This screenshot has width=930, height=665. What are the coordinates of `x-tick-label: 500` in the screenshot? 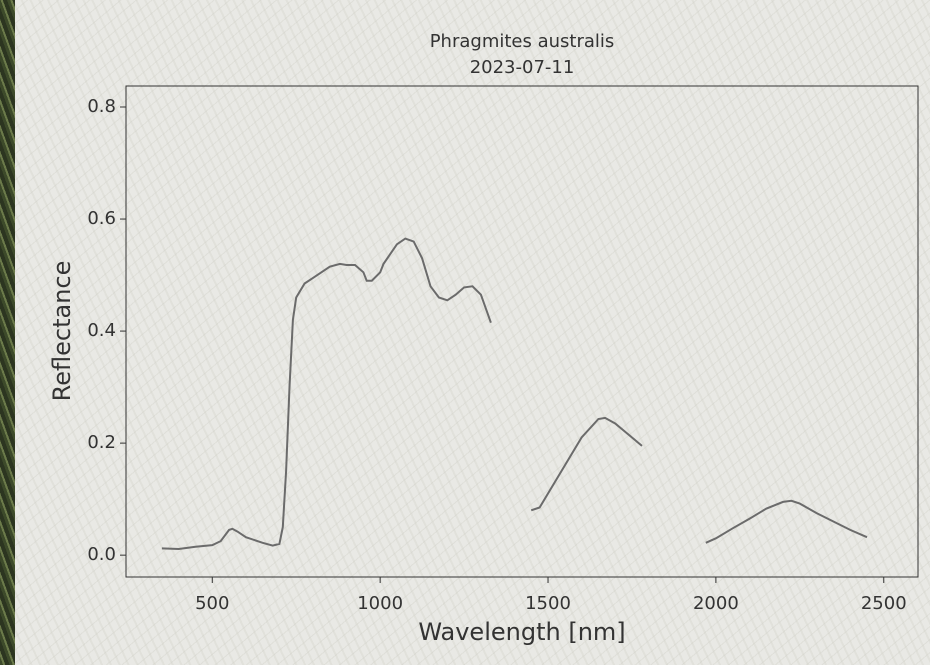 It's located at (212, 603).